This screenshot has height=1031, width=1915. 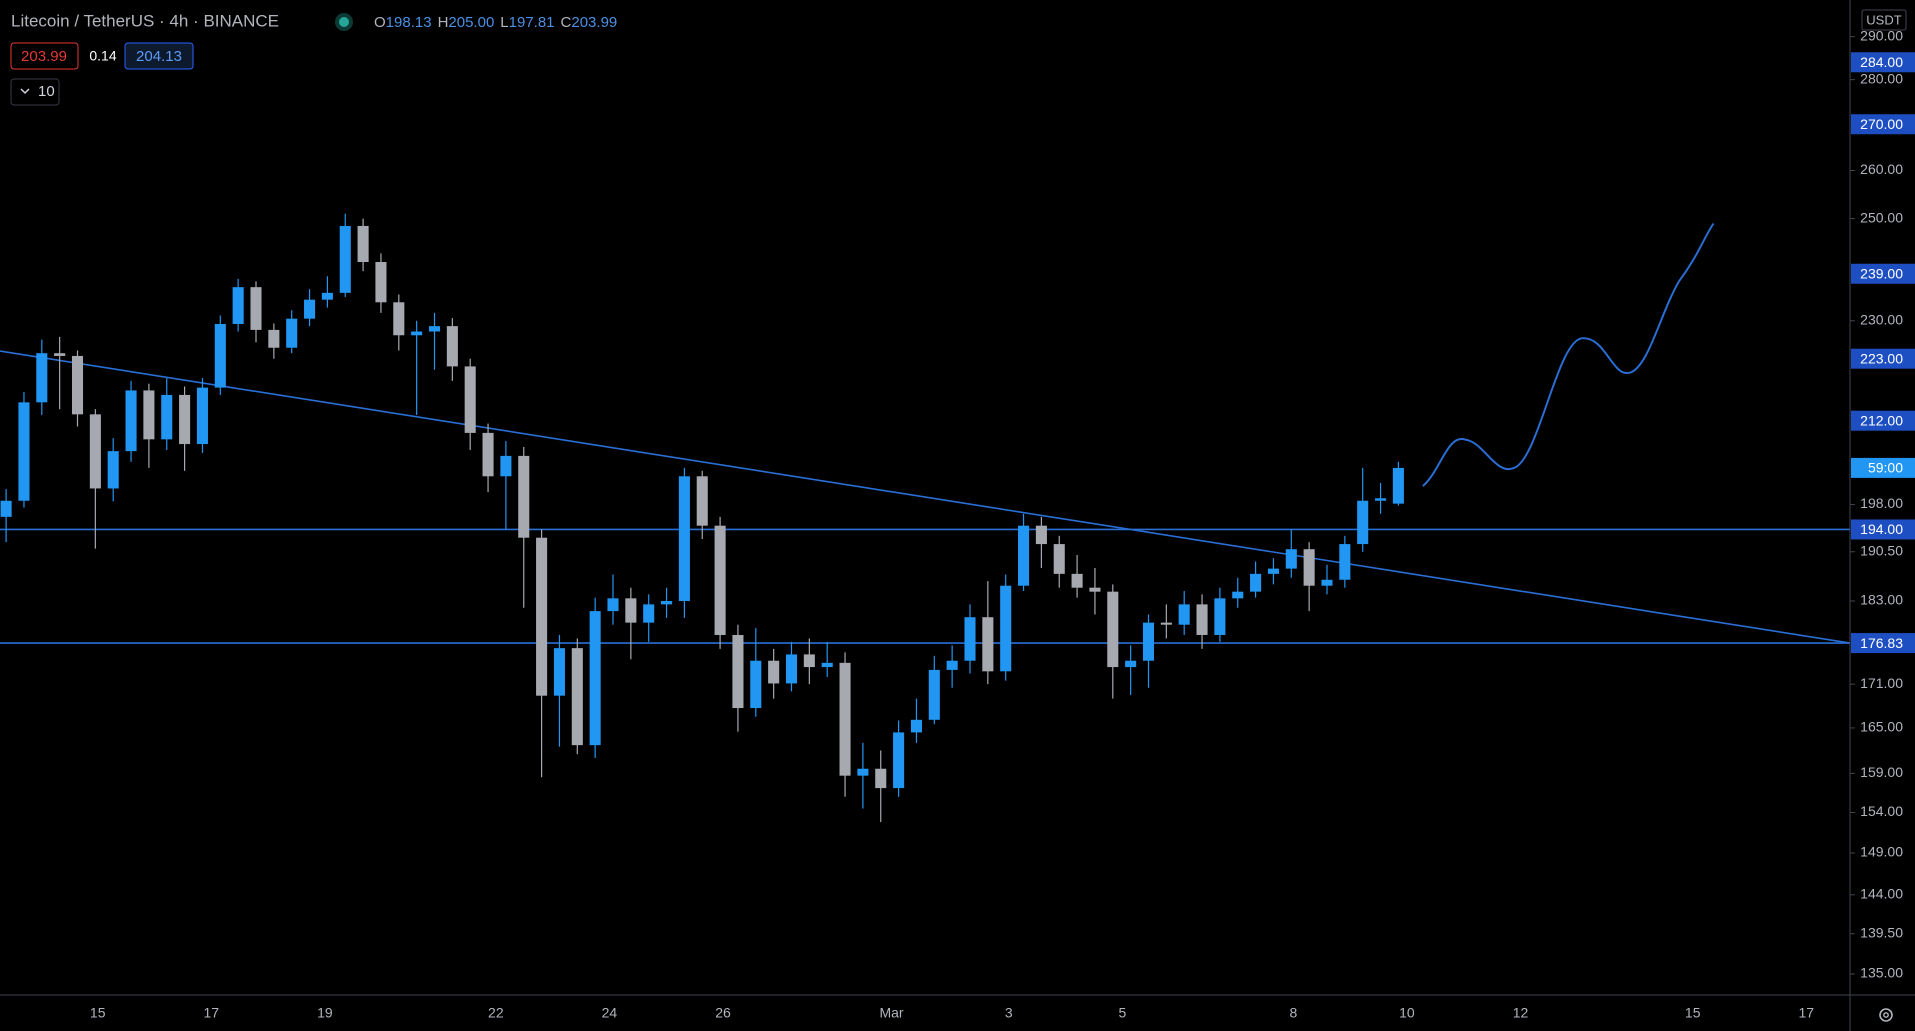 What do you see at coordinates (1881, 35) in the screenshot?
I see `y-tick-label: 290.00` at bounding box center [1881, 35].